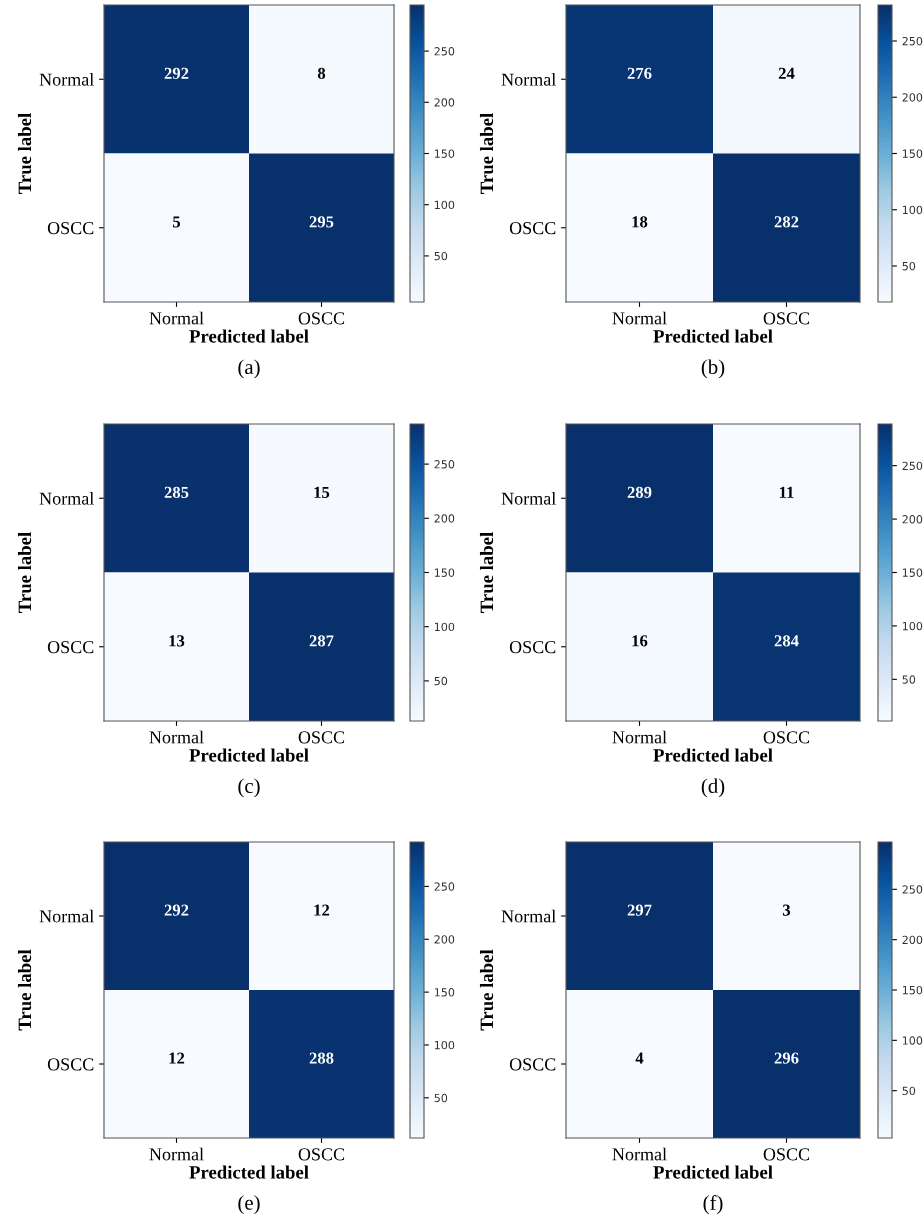  Describe the element at coordinates (786, 73) in the screenshot. I see `data-label: 24` at that location.